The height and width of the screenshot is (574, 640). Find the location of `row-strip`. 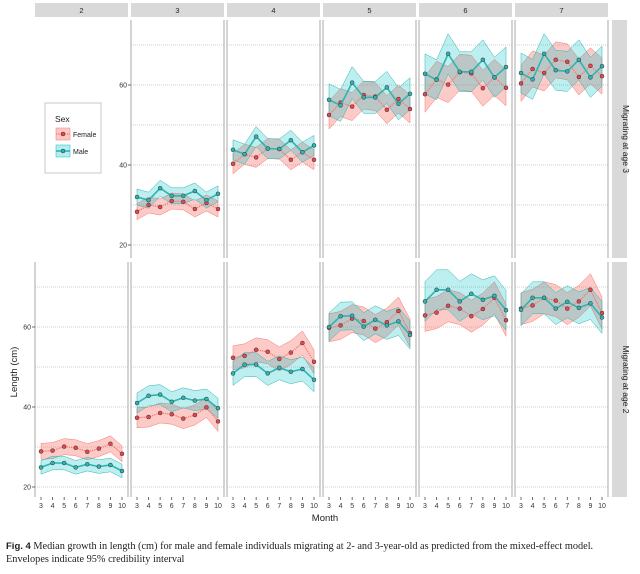

row-strip is located at coordinates (619, 139).